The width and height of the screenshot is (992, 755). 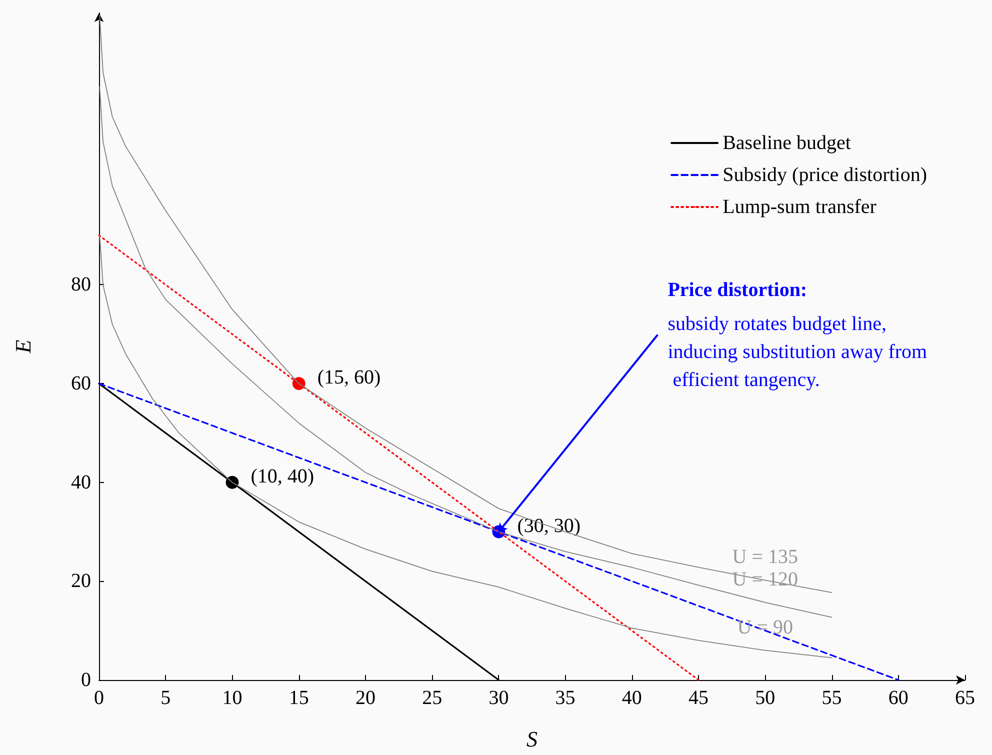 I want to click on annotation: subsidy rotates budget line, inducing substitution away from efficient tangency., so click(x=798, y=351).